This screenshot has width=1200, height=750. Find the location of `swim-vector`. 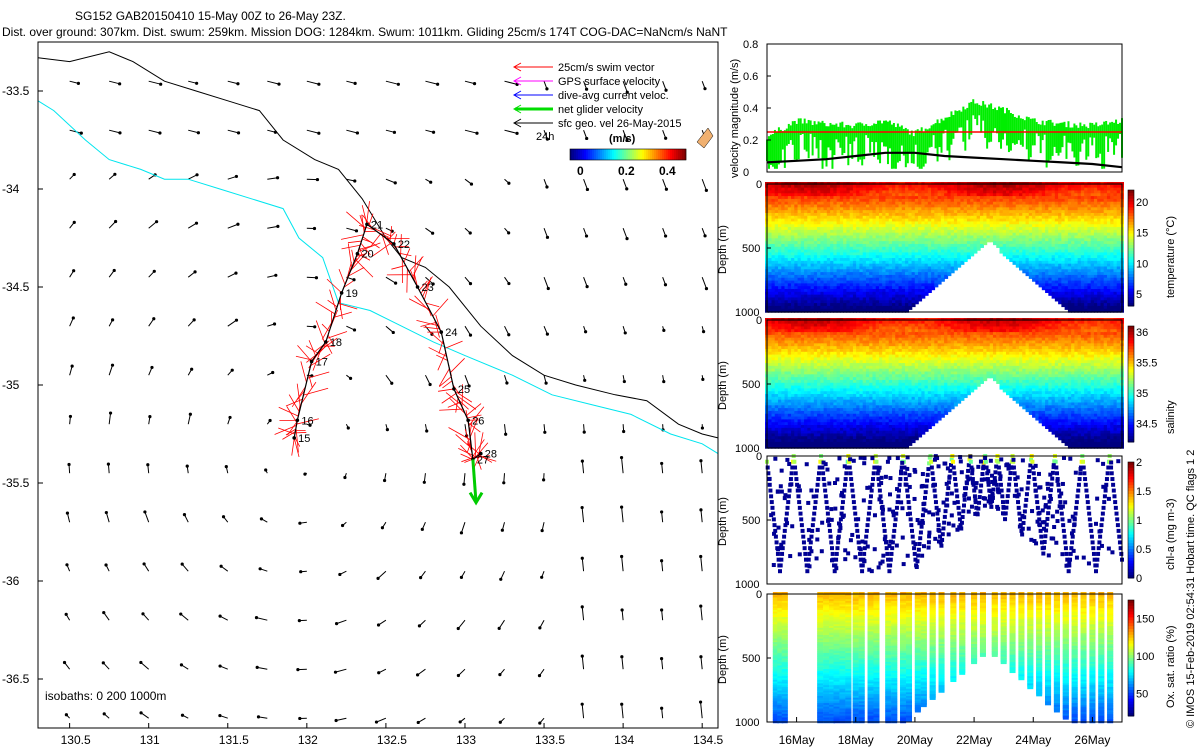

swim-vector is located at coordinates (417, 267).